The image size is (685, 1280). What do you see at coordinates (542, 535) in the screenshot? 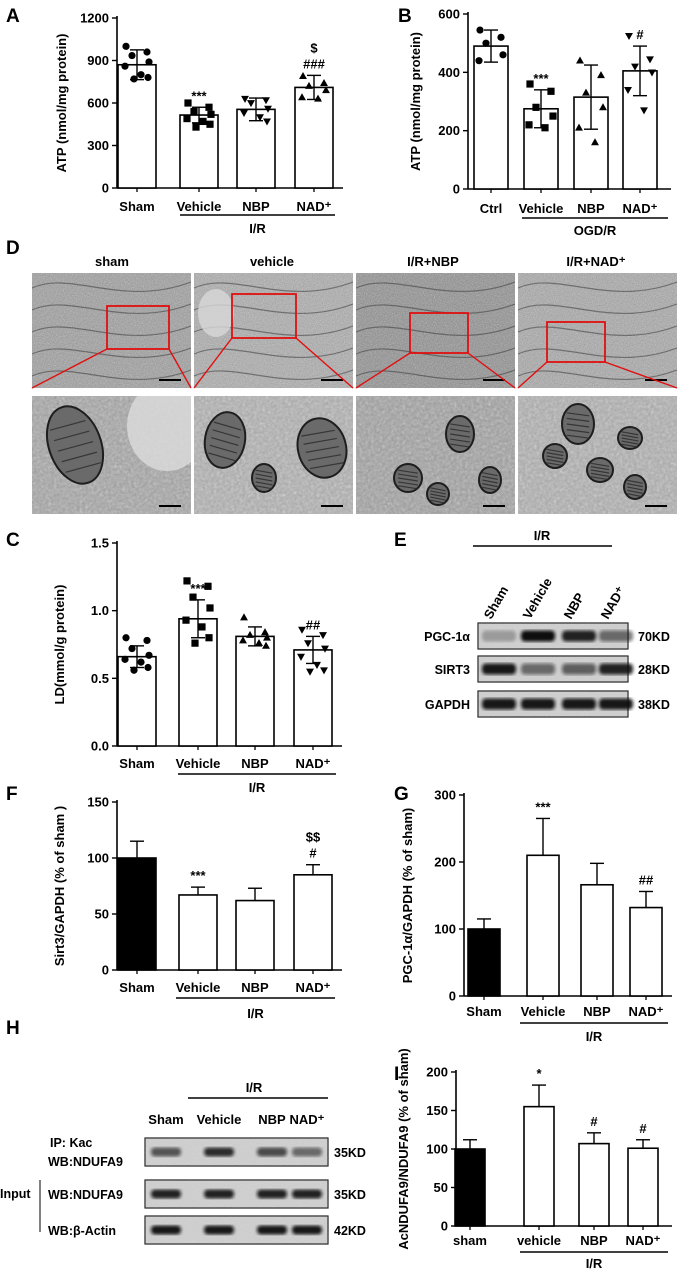
I see `blot-e-group-label: I/R` at bounding box center [542, 535].